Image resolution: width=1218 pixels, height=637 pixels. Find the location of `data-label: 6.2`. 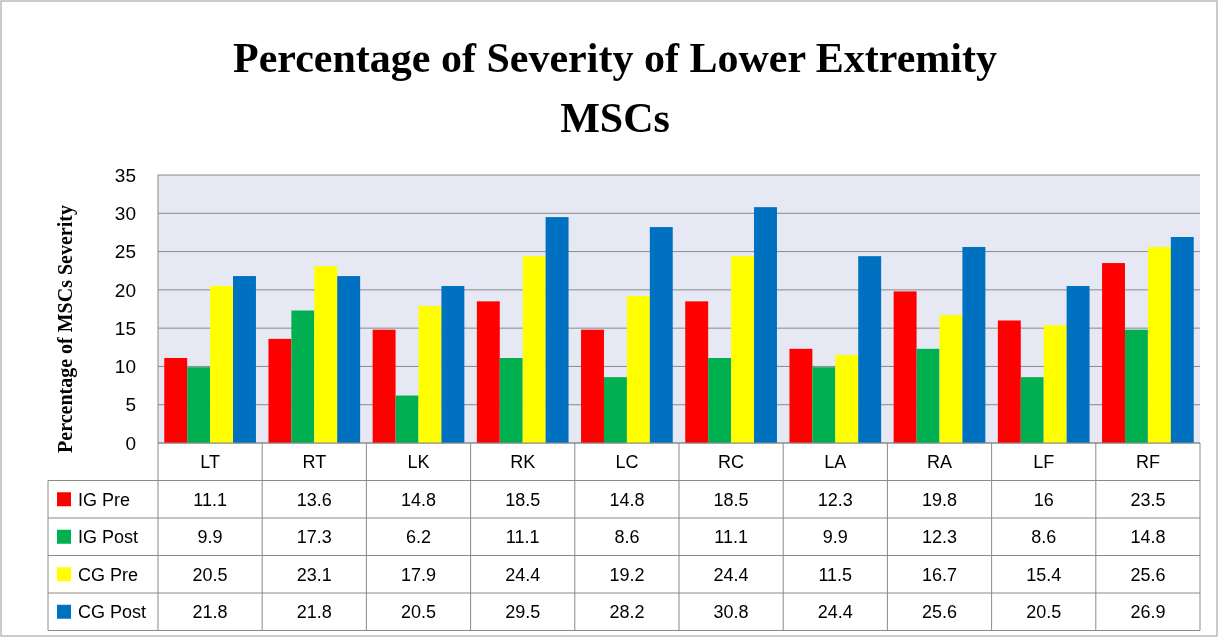

data-label: 6.2 is located at coordinates (418, 537).